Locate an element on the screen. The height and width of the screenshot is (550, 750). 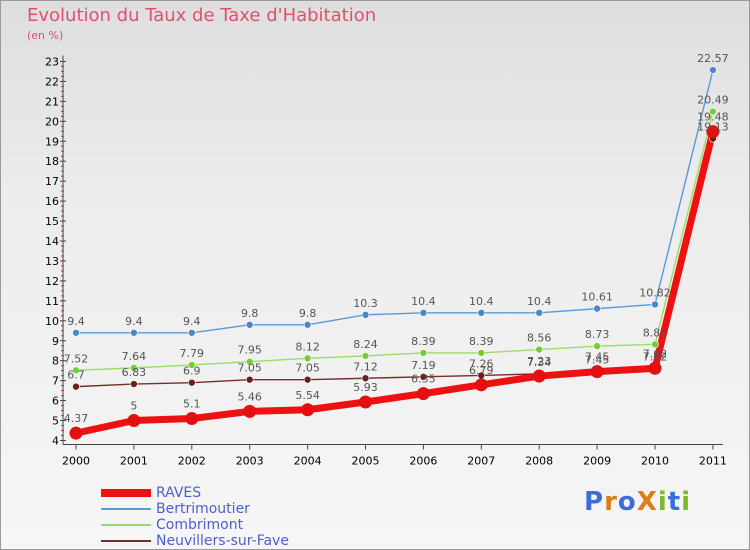
data-label: 5.54 is located at coordinates (307, 395).